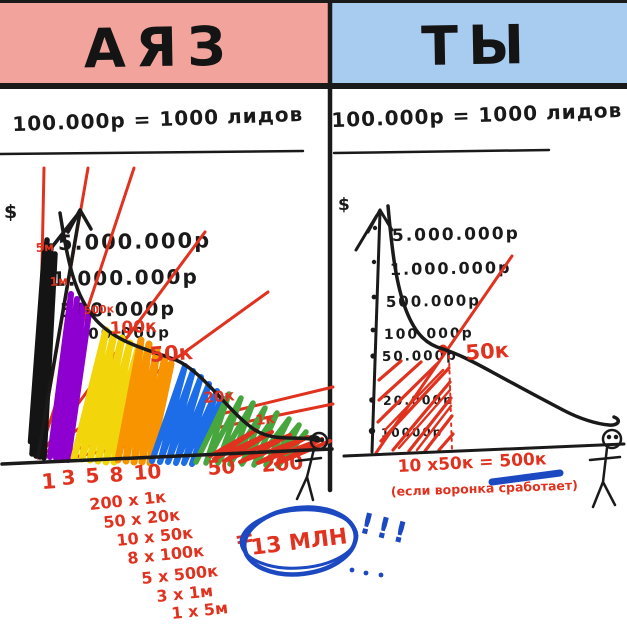 The height and width of the screenshot is (641, 627). Describe the element at coordinates (69, 477) in the screenshot. I see `x-label-3: 3` at that location.